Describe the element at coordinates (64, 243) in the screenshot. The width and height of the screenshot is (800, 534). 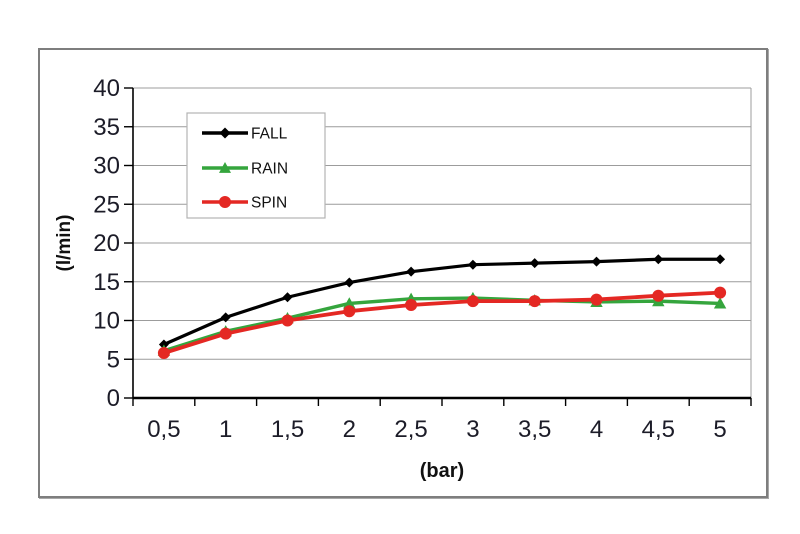
I see `y-axis-title: (l/min)` at that location.